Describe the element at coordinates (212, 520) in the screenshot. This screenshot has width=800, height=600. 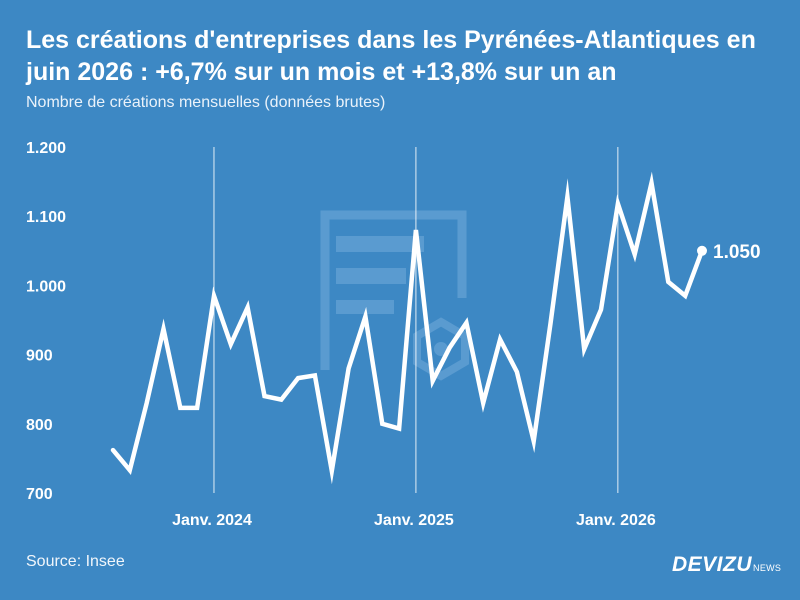
I see `x-tick-label: Janv. 2024` at that location.